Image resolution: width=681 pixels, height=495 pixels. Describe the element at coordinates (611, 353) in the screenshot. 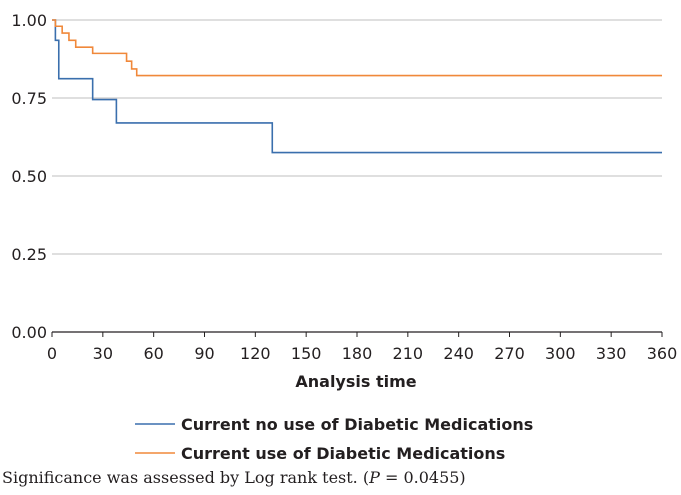

I see `x-tick-label-11: 330` at that location.